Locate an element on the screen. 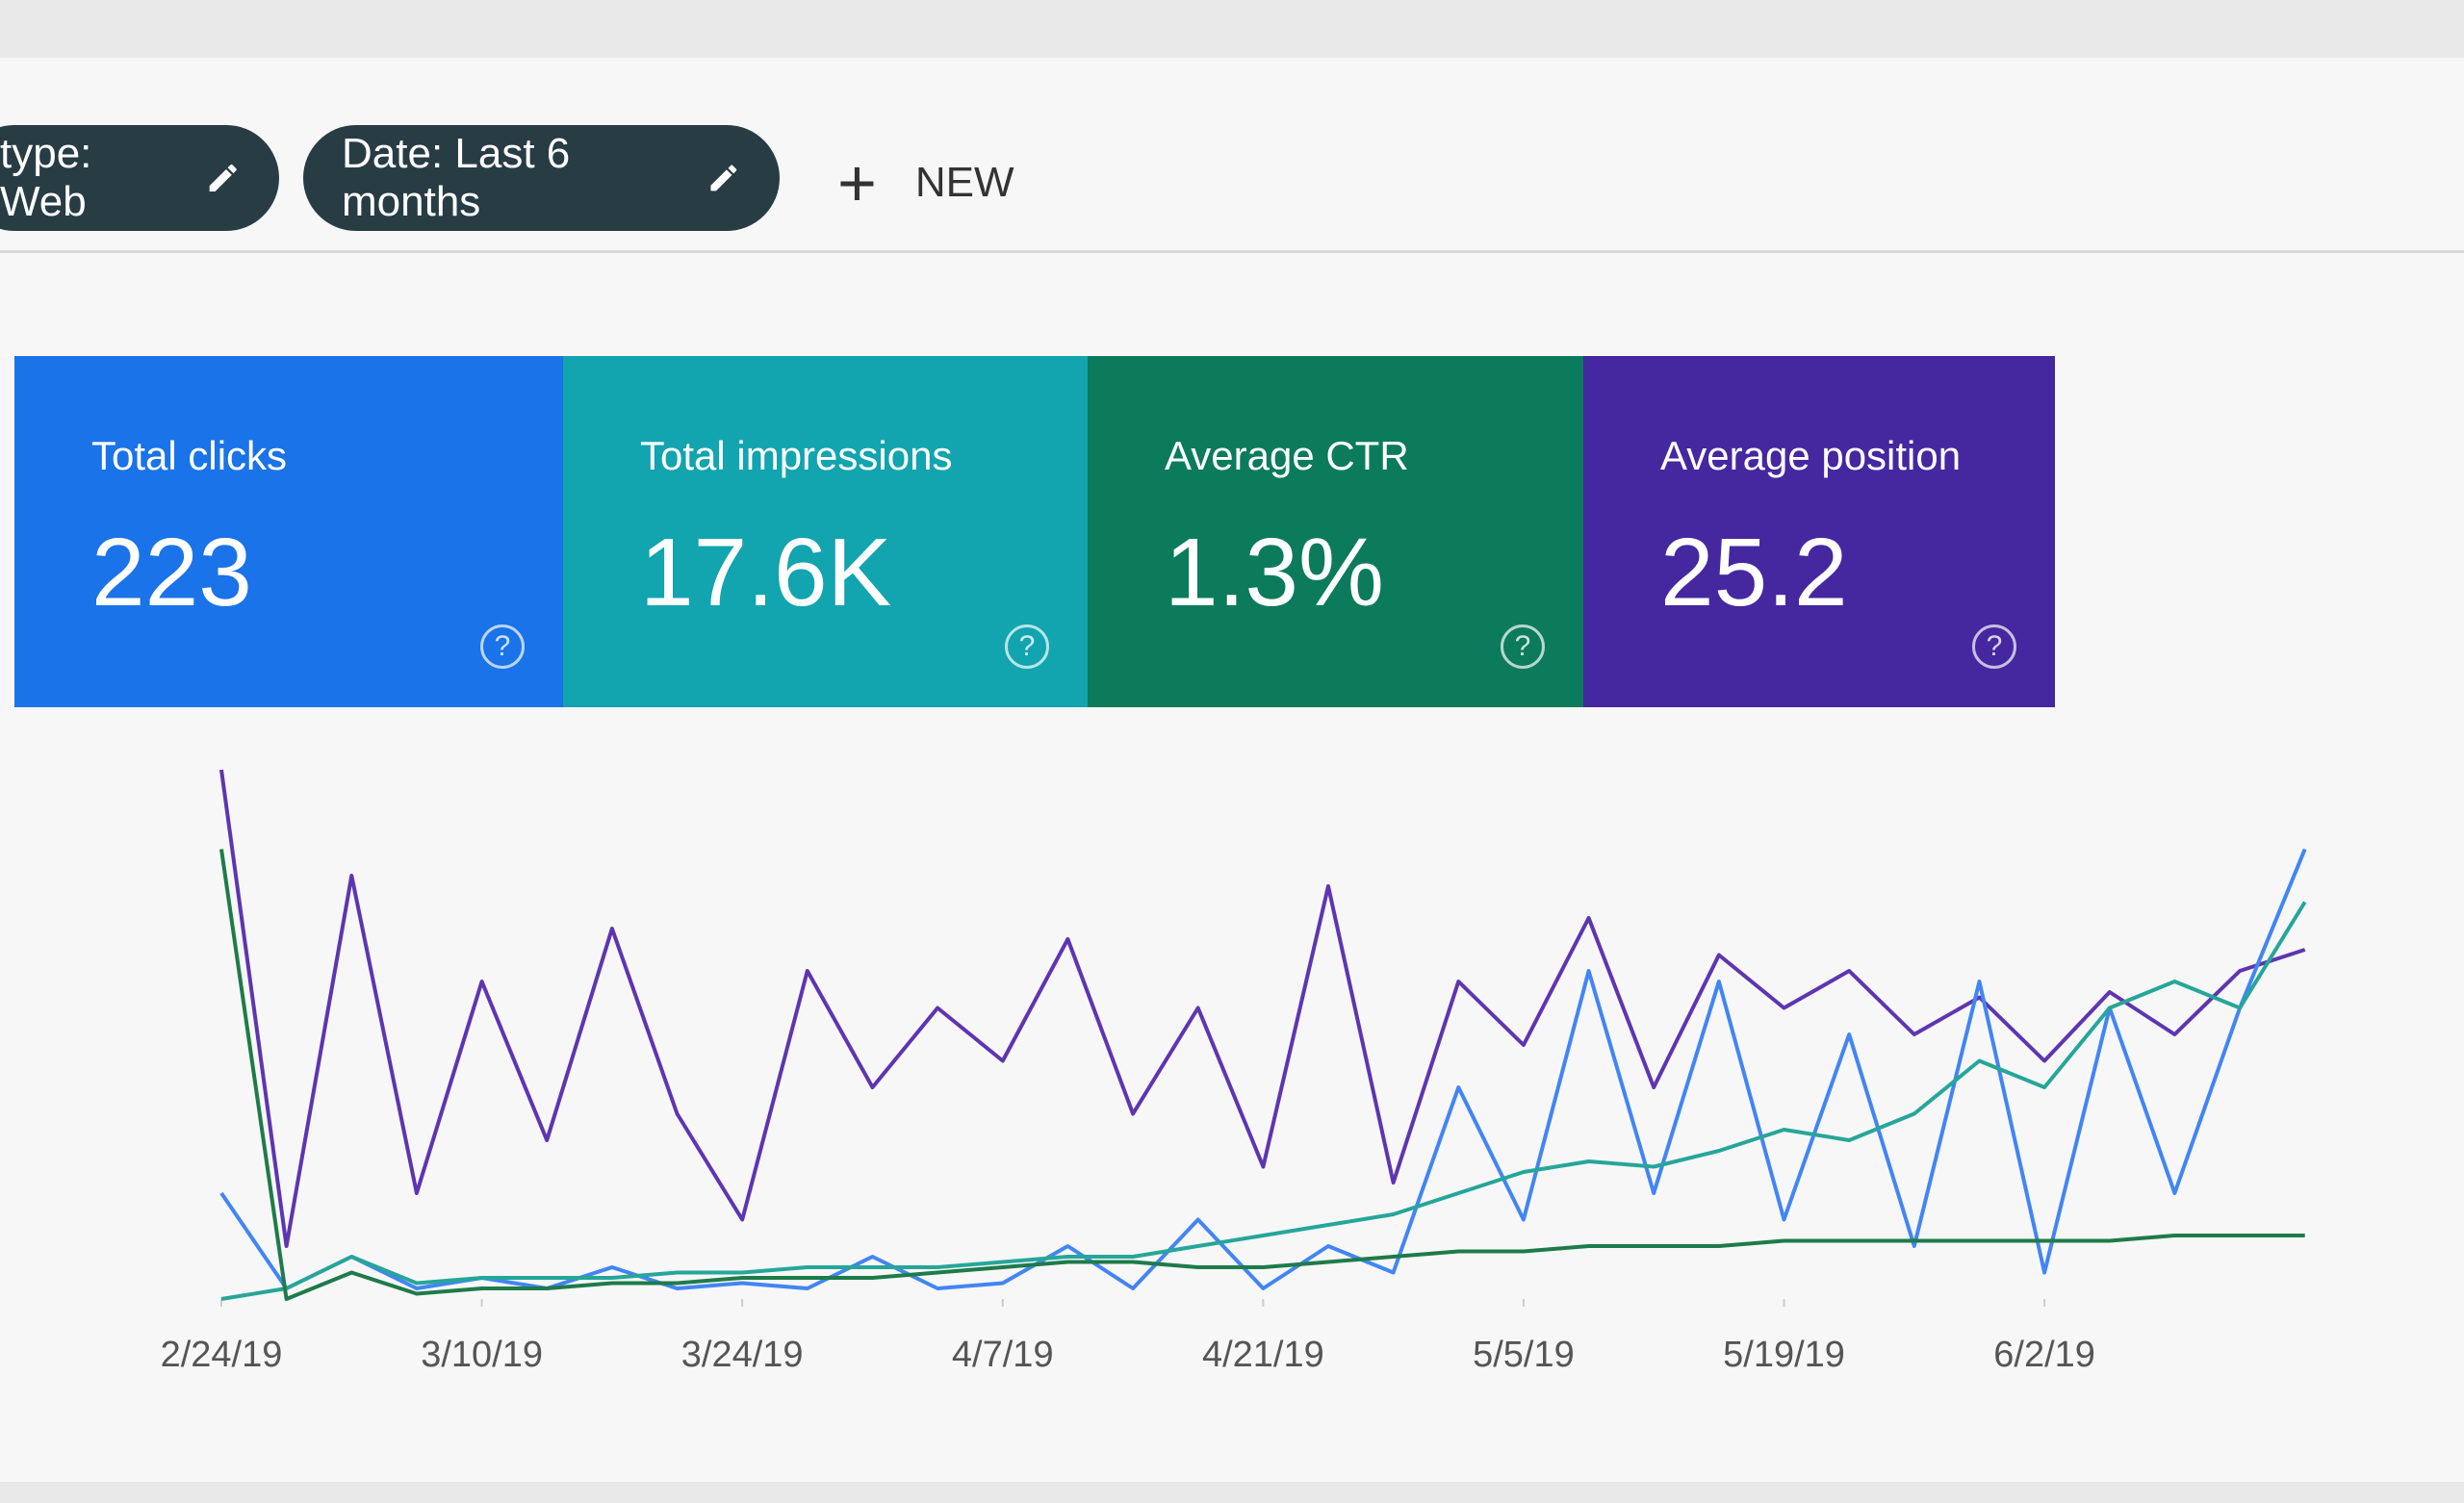  new-filter-button: + NEW is located at coordinates (925, 182).